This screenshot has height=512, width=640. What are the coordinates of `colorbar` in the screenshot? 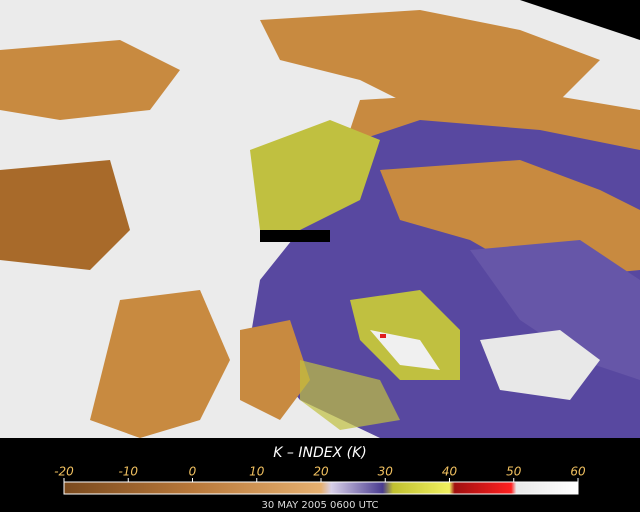 It's located at (321, 488).